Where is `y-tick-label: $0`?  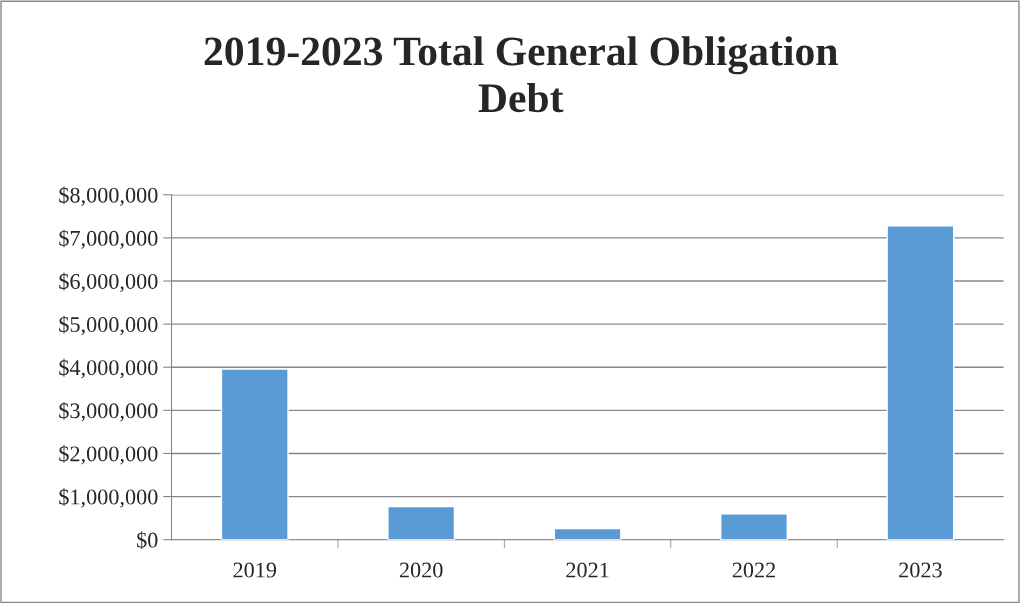
y-tick-label: $0 is located at coordinates (147, 540).